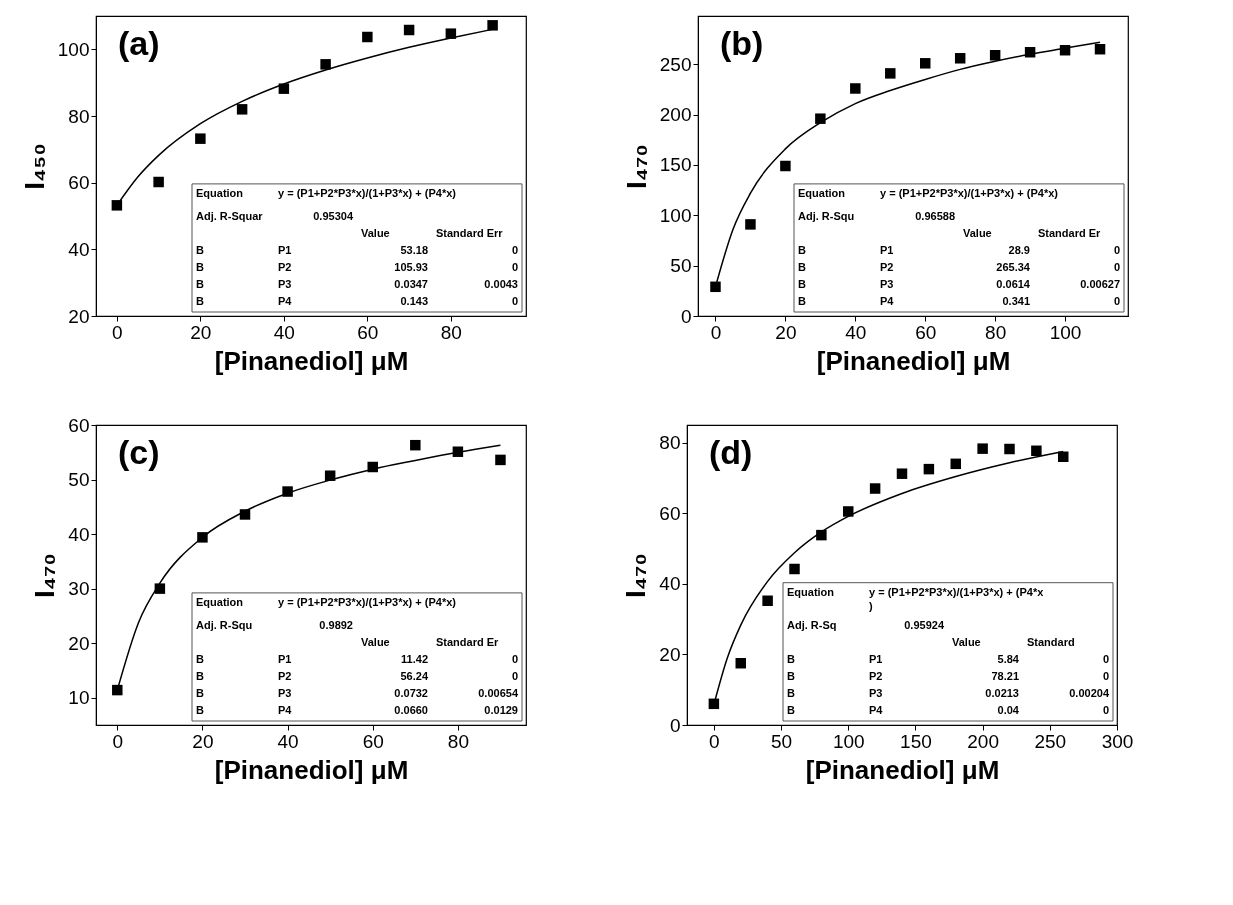  What do you see at coordinates (1013, 266) in the screenshot?
I see `annotation: 265.34` at bounding box center [1013, 266].